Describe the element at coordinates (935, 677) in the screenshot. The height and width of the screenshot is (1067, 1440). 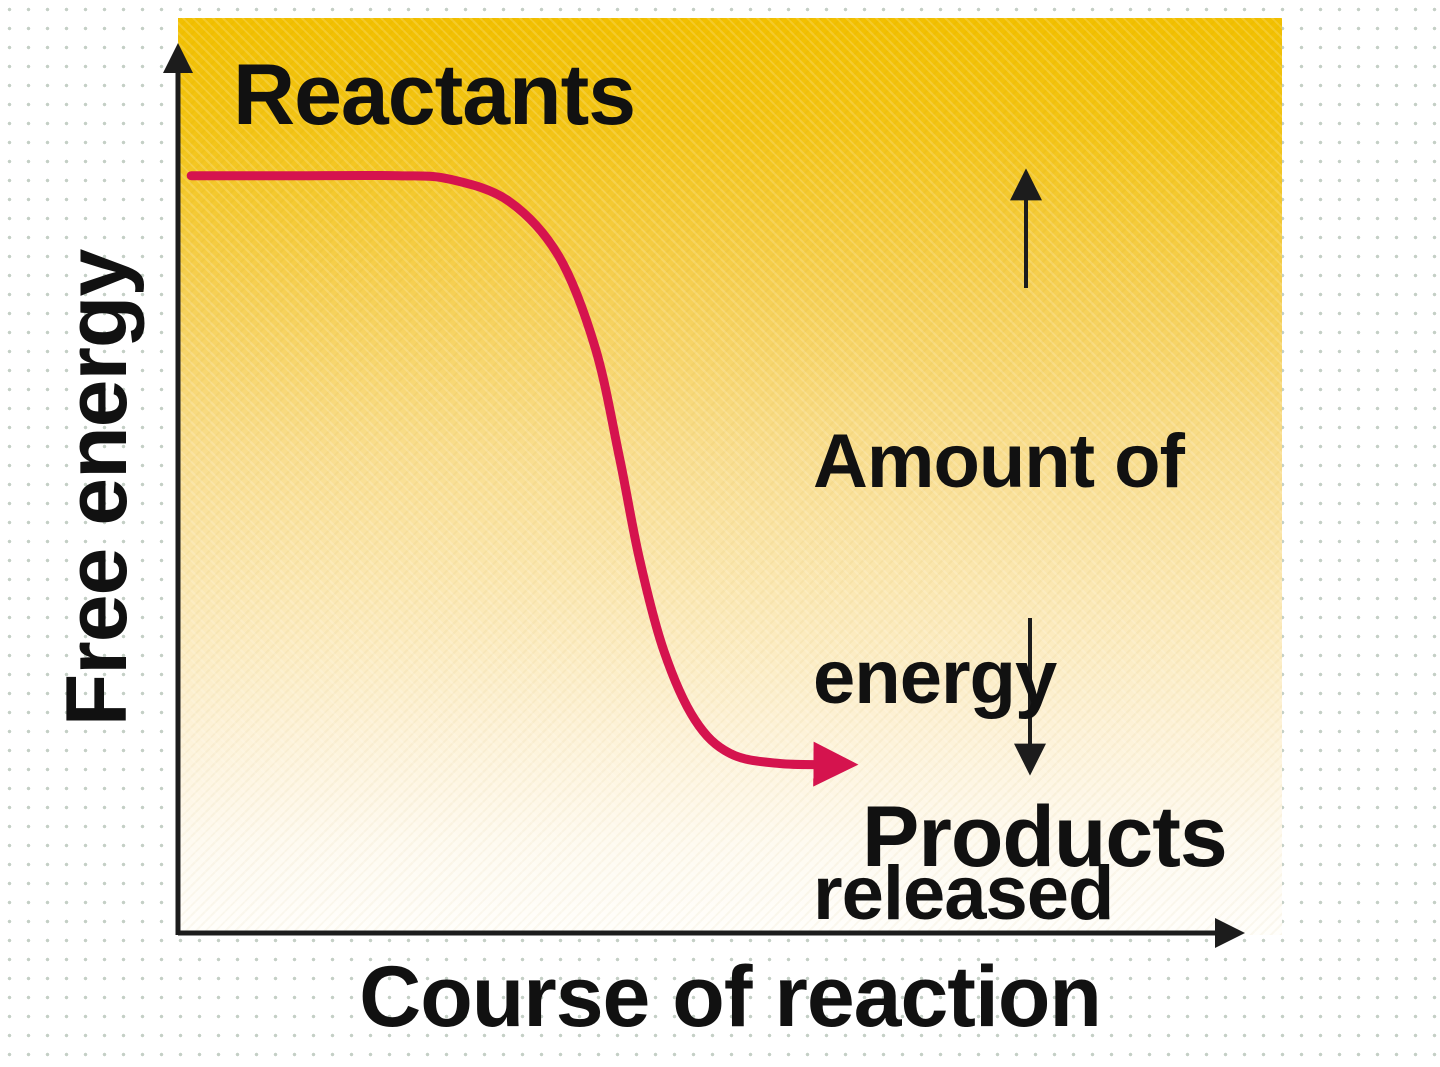
I see `annotation-line-2: energy` at that location.